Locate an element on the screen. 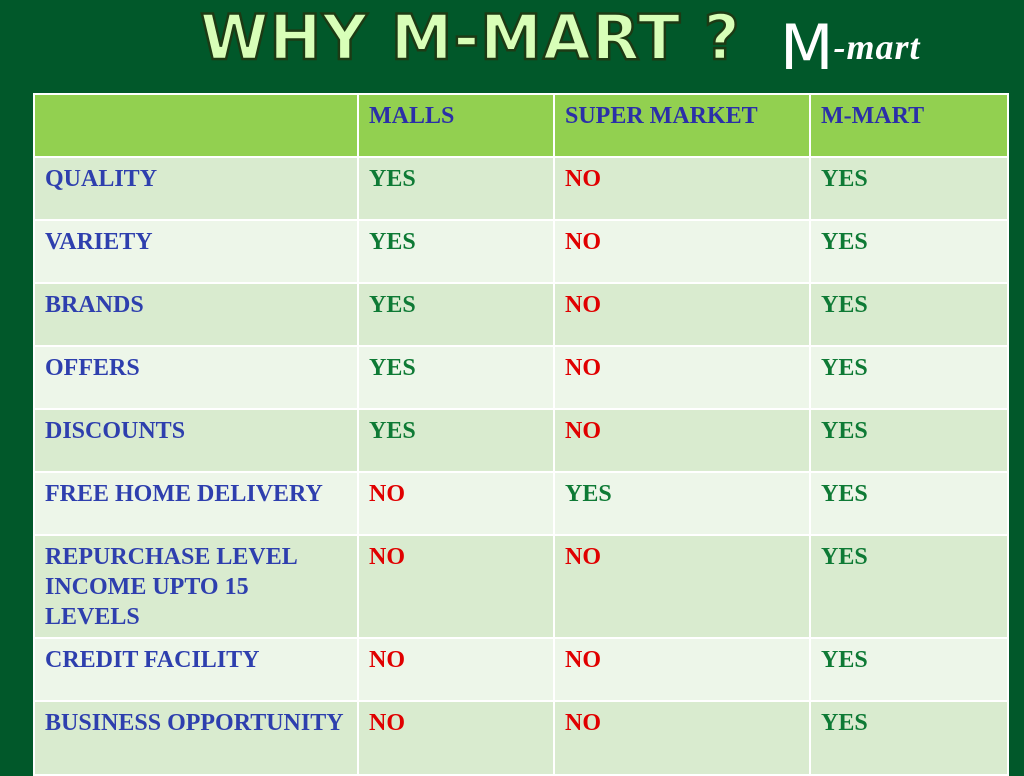 Image resolution: width=1024 pixels, height=776 pixels. logo-text: -mart is located at coordinates (877, 47).